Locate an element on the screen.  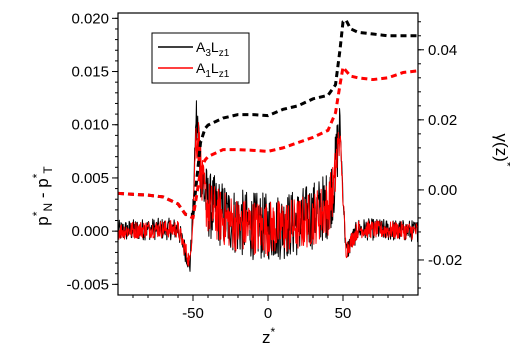
y-right-tick-label-3: 0.04 is located at coordinates (442, 50).